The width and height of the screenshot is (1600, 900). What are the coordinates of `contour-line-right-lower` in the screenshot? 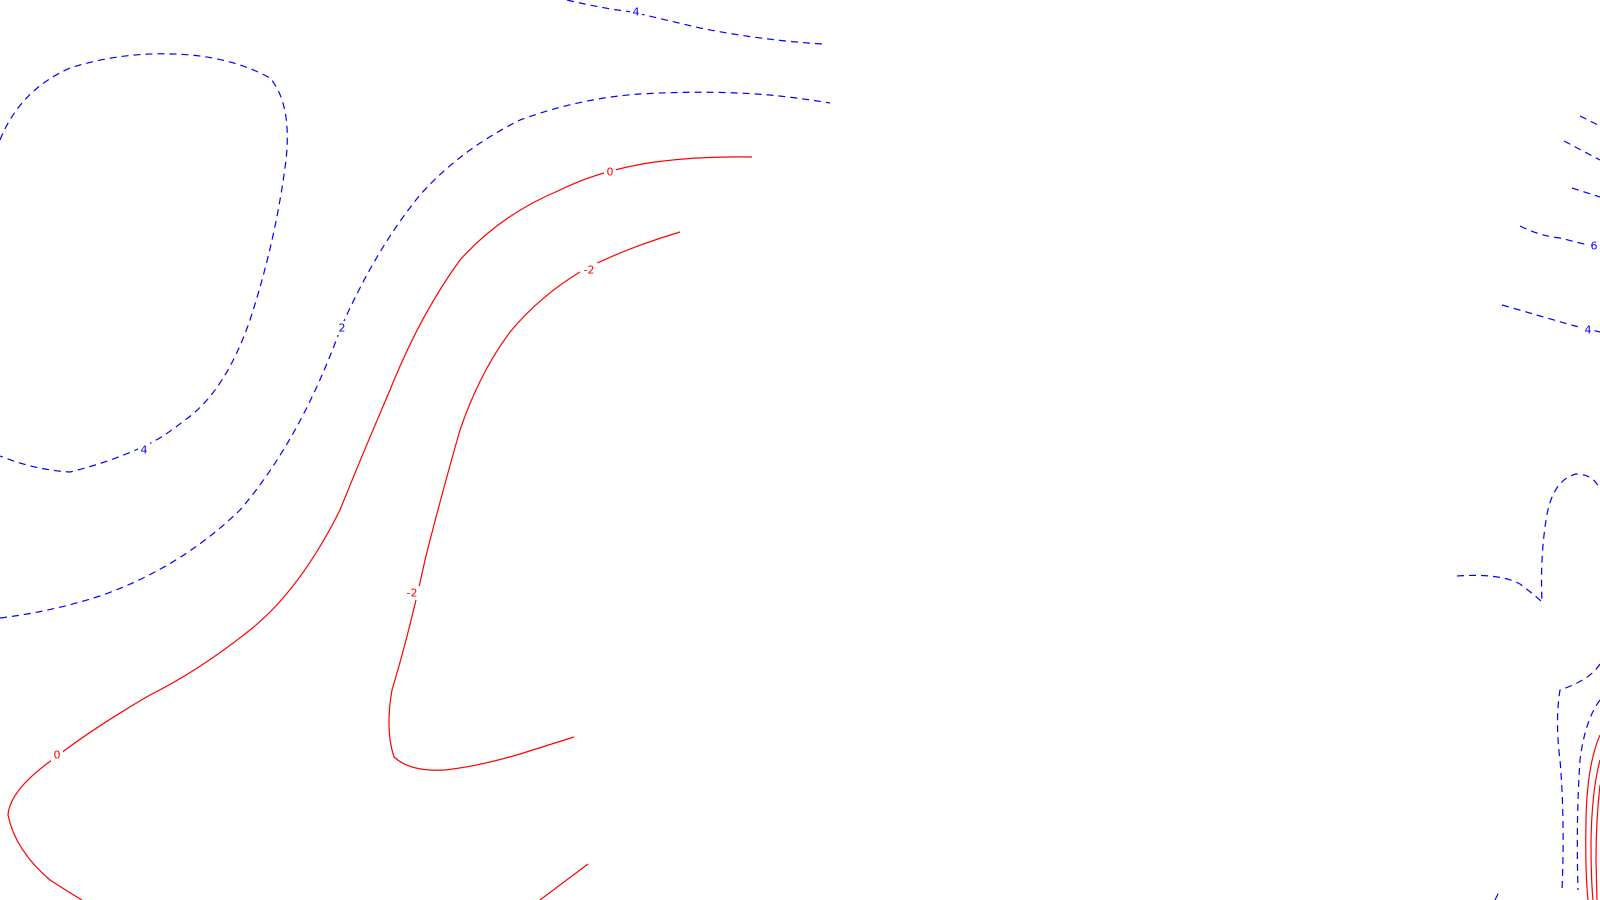 It's located at (1578, 777).